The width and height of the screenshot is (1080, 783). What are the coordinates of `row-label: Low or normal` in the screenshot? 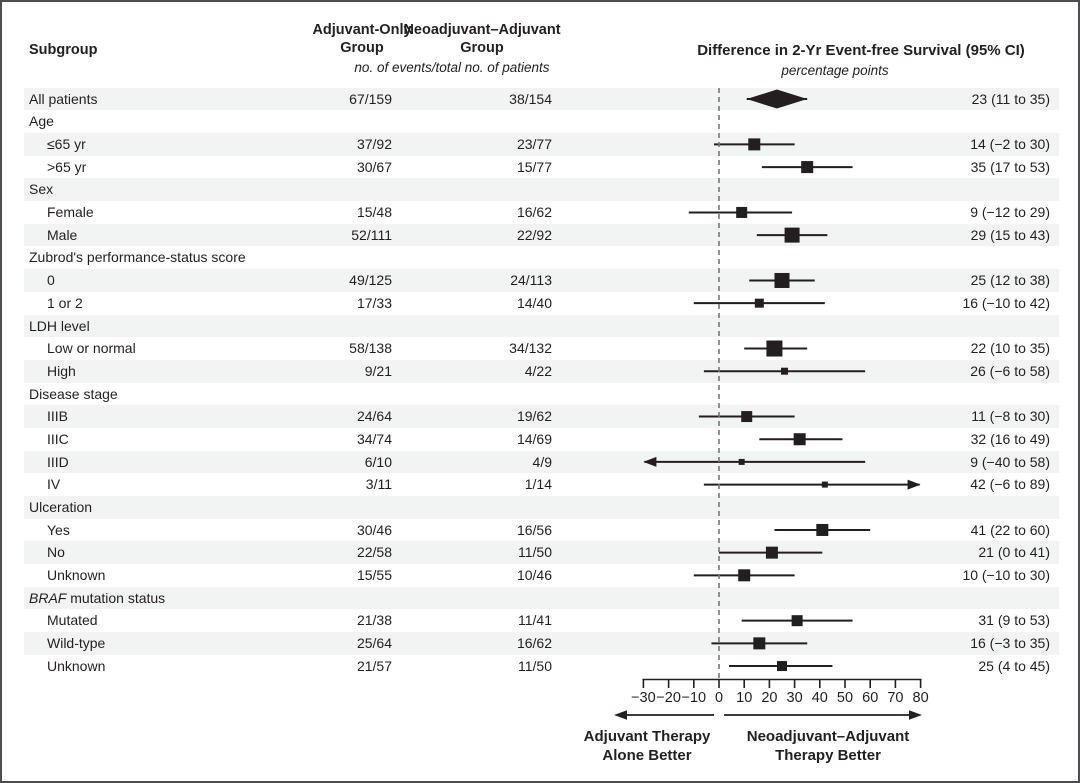 It's located at (91, 348).